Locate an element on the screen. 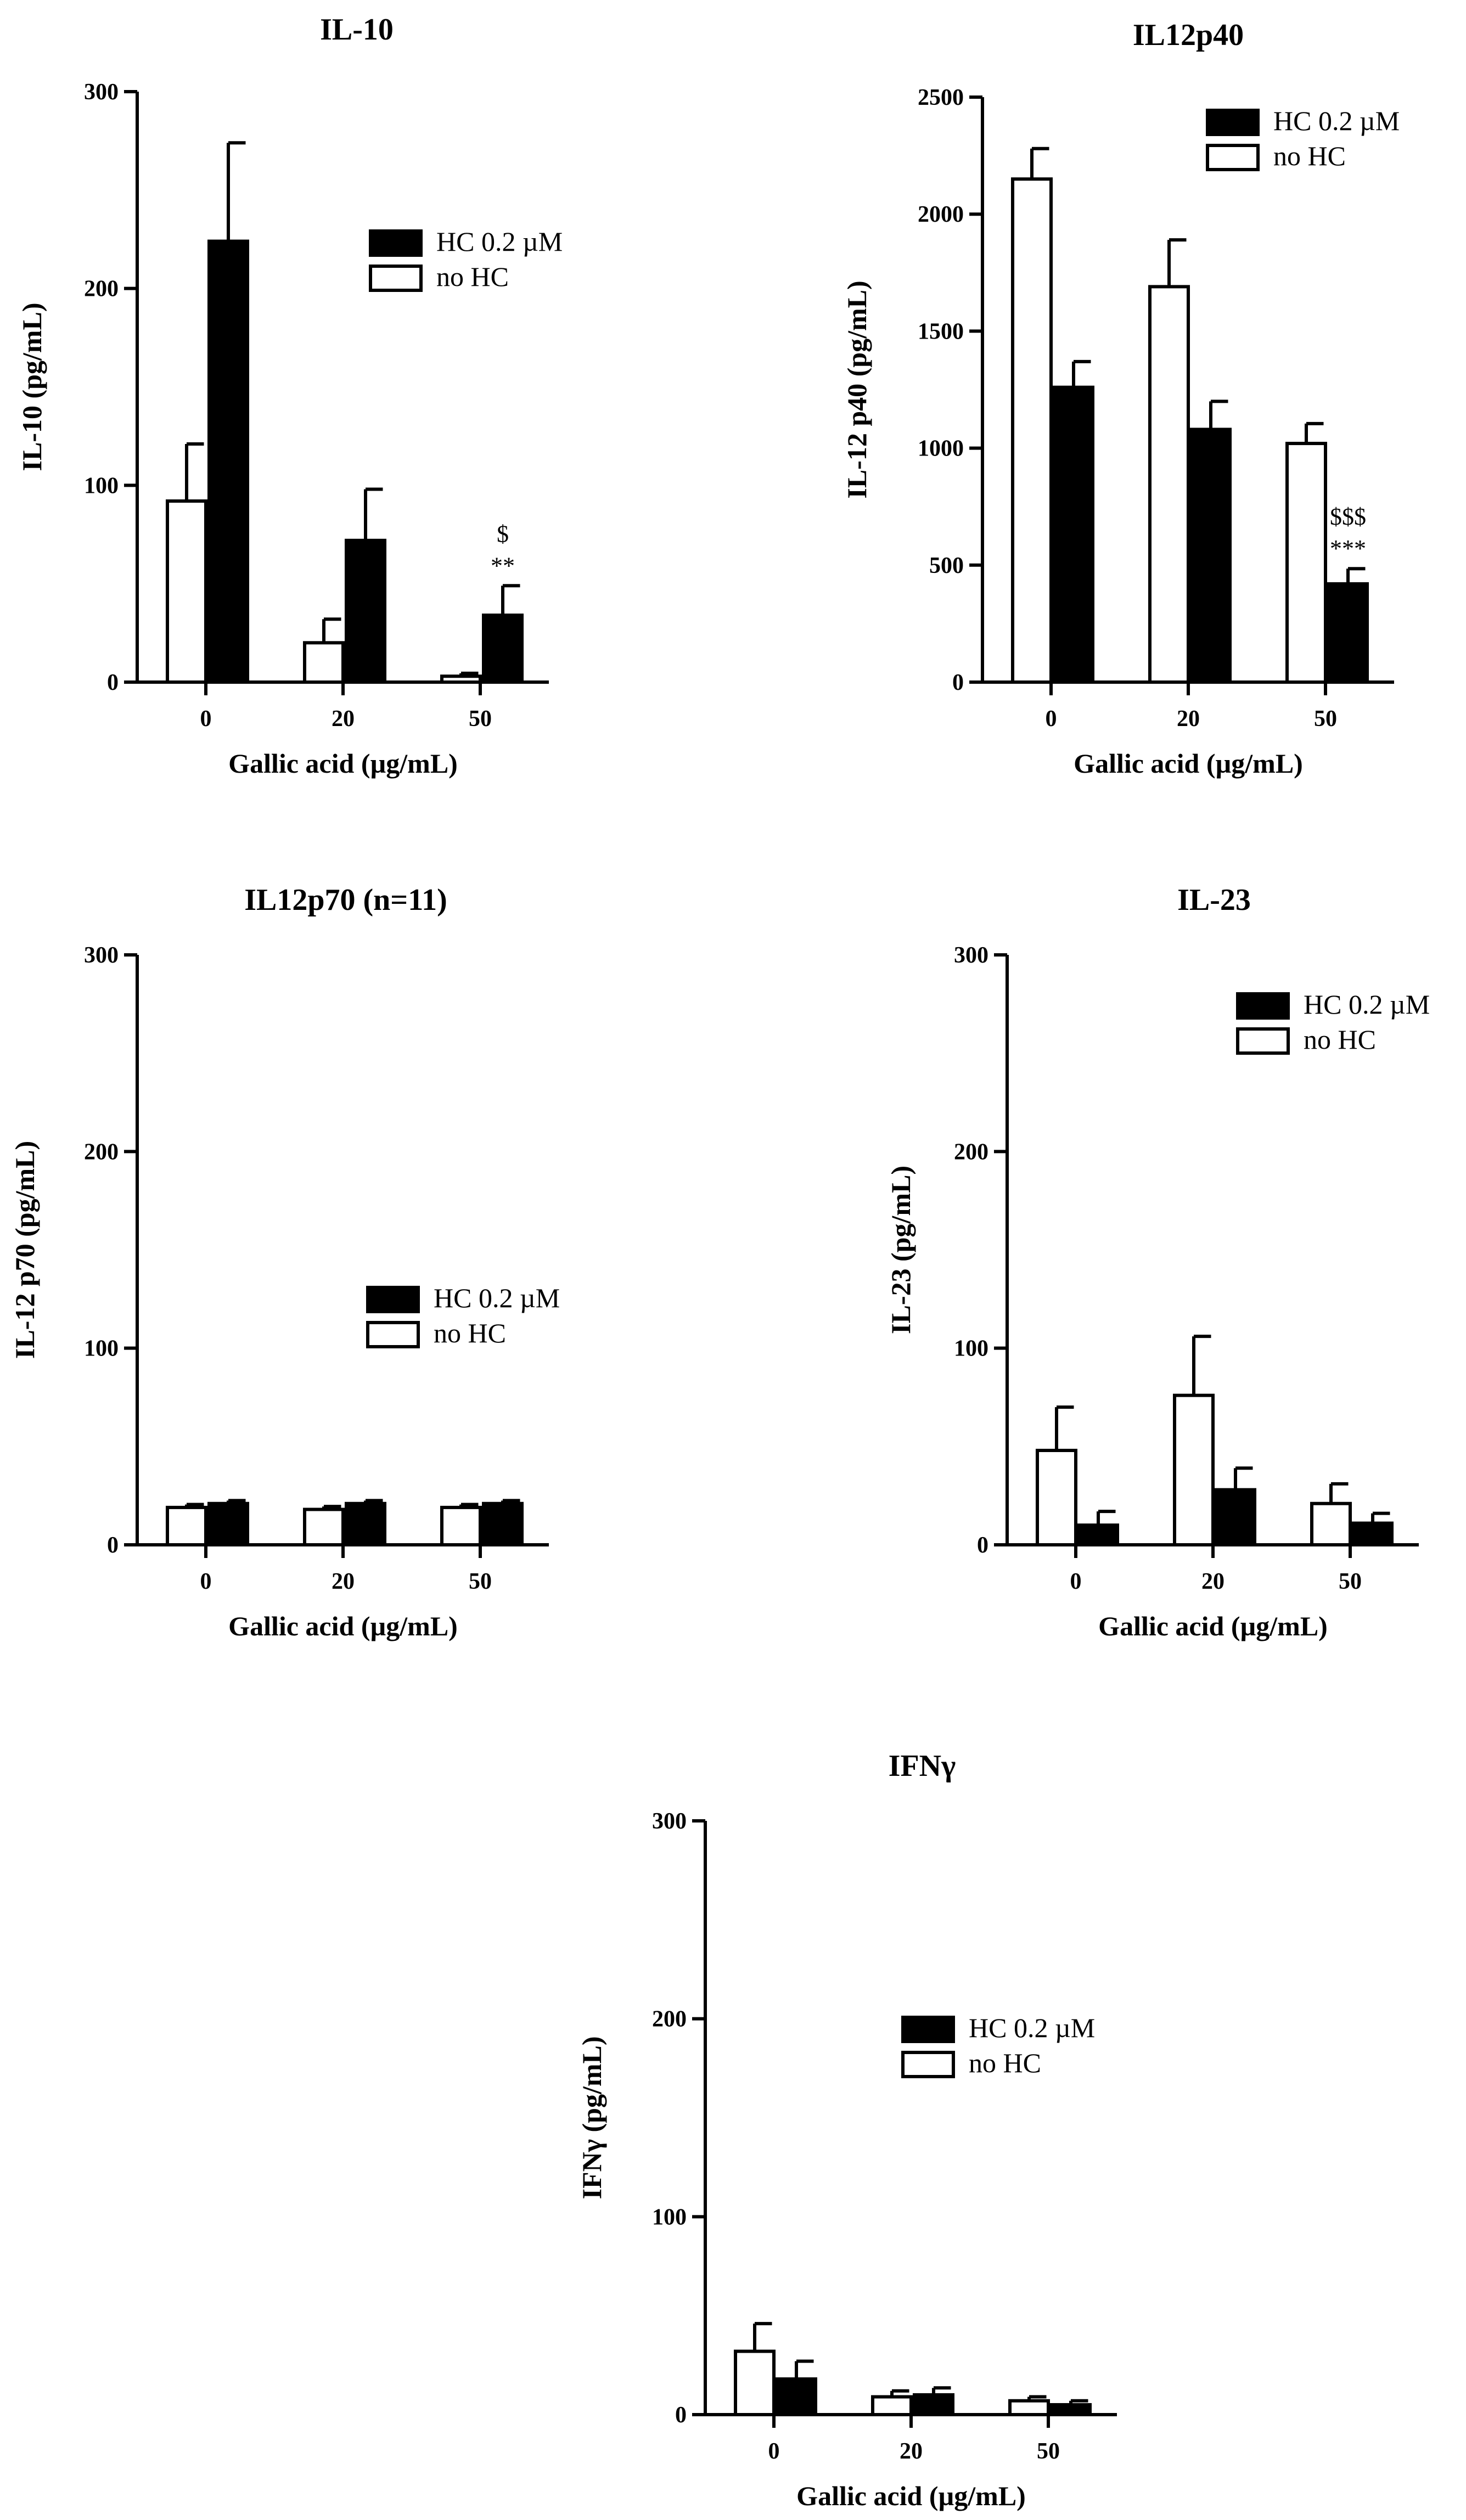  y-tick-label: 1000 is located at coordinates (941, 449).